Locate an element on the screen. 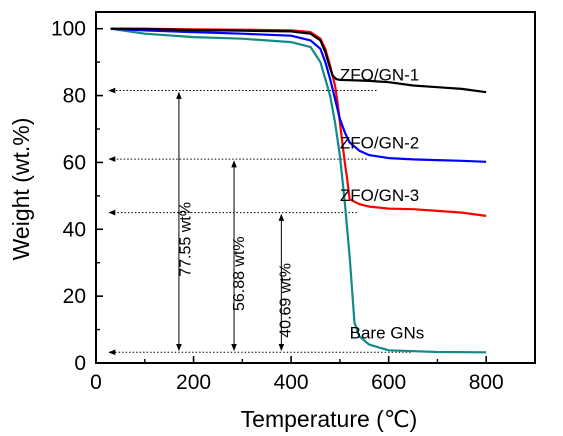  x-tick-label: 800 is located at coordinates (486, 382).